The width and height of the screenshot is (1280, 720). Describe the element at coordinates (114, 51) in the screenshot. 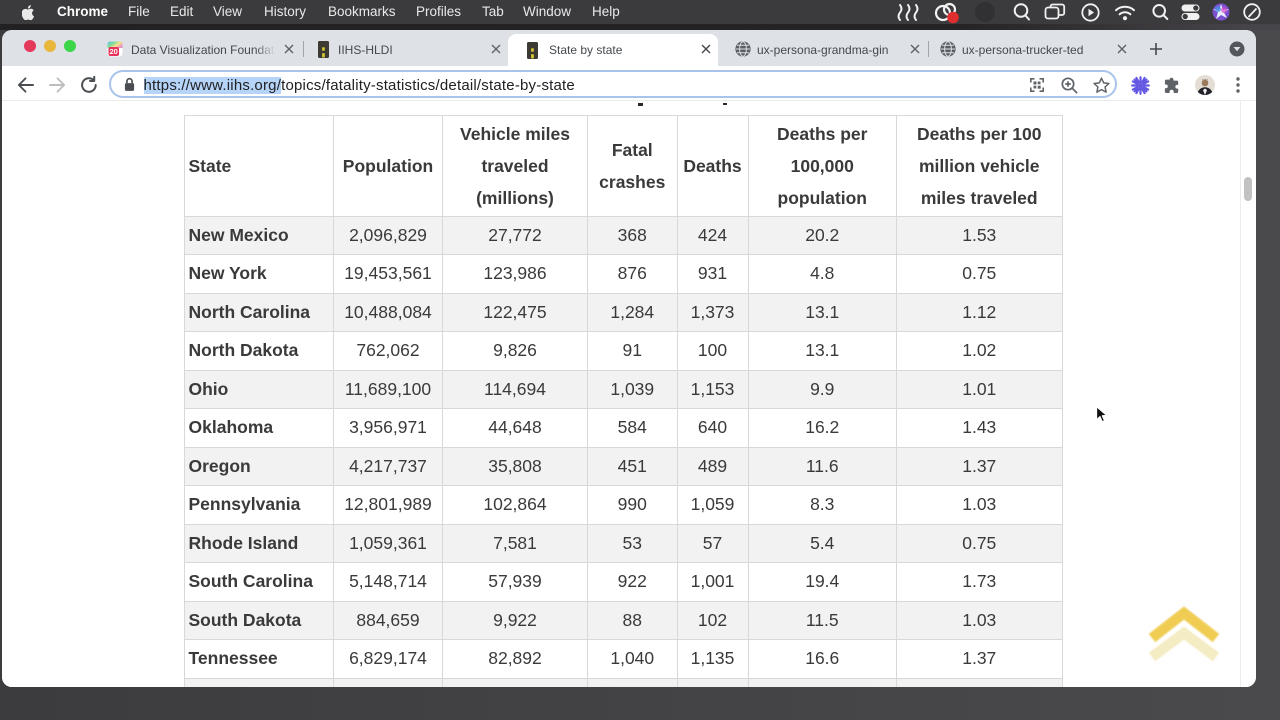

I see `svg-text: 20` at that location.